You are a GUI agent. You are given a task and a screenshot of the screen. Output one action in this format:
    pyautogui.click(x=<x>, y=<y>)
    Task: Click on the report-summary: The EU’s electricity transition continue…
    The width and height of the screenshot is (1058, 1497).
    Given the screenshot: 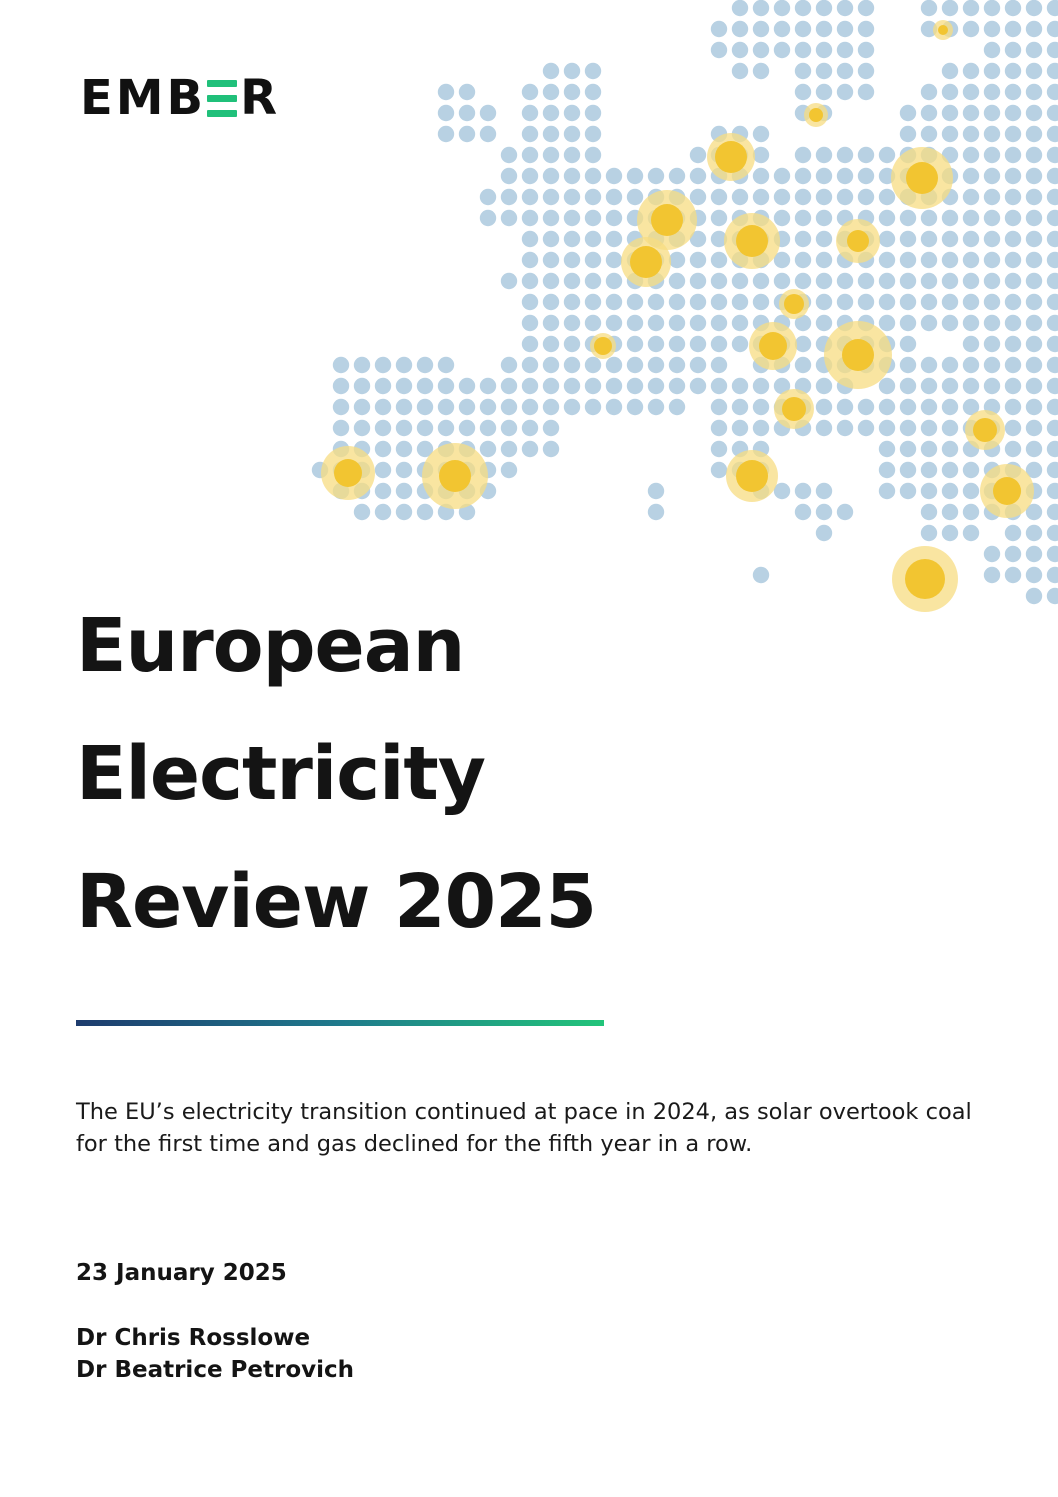 What is the action you would take?
    pyautogui.click(x=524, y=1128)
    